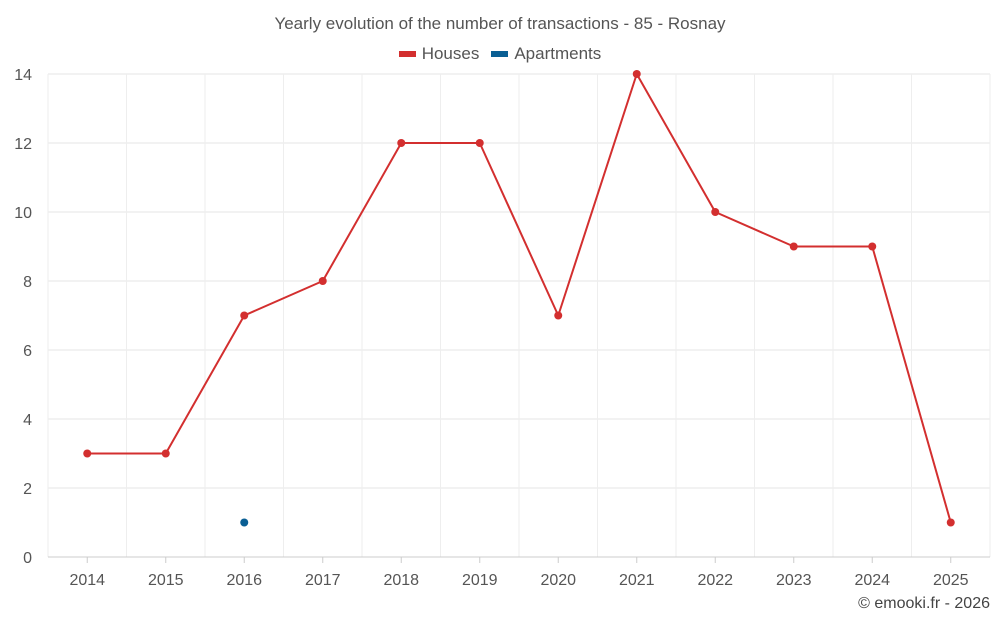 The height and width of the screenshot is (625, 1000). Describe the element at coordinates (244, 580) in the screenshot. I see `x-tick-label: 2016` at that location.